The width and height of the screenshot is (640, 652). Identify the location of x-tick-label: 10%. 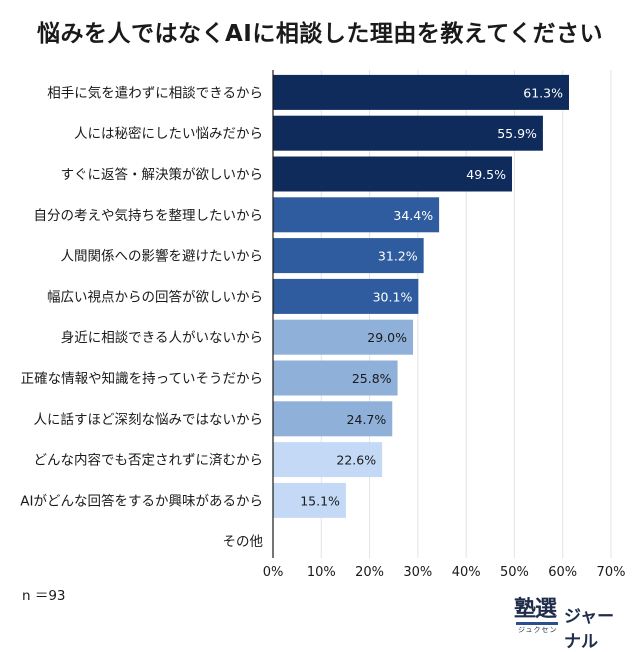
(321, 572).